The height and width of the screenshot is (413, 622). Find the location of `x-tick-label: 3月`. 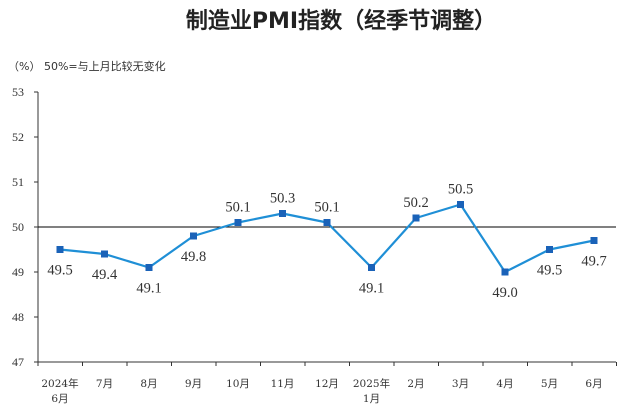

x-tick-label: 3月 is located at coordinates (460, 384).